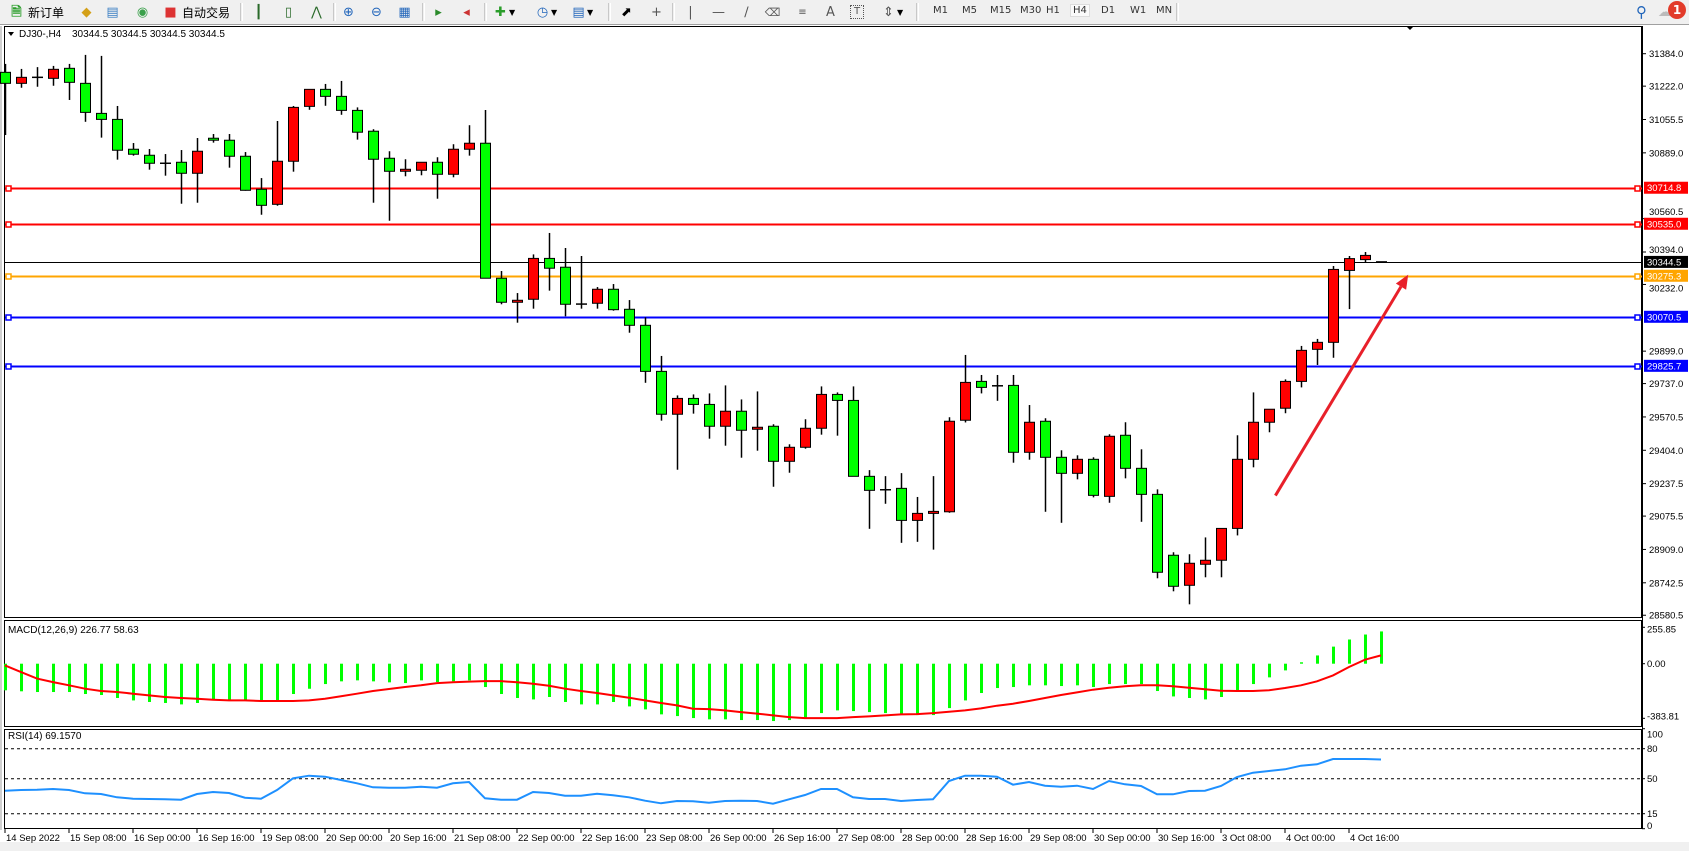  Describe the element at coordinates (438, 12) in the screenshot. I see `auto-scroll-button: ▸` at that location.